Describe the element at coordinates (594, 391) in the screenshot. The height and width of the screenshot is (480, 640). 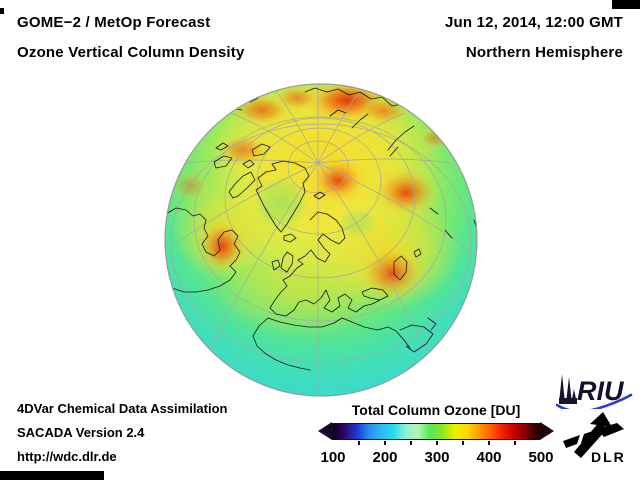
I see `riu-logo: RIU` at that location.